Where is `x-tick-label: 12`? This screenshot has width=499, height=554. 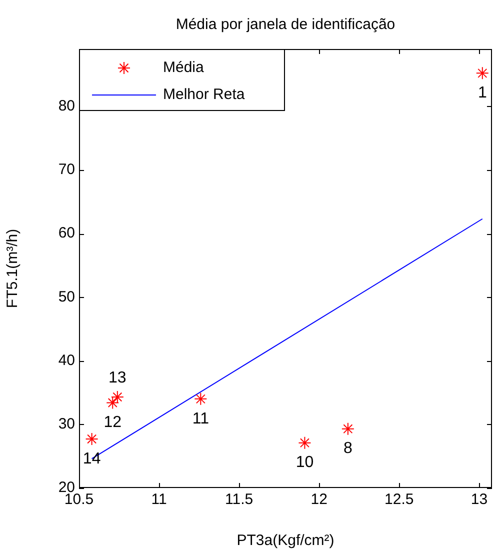 x-tick-label: 12 is located at coordinates (319, 499).